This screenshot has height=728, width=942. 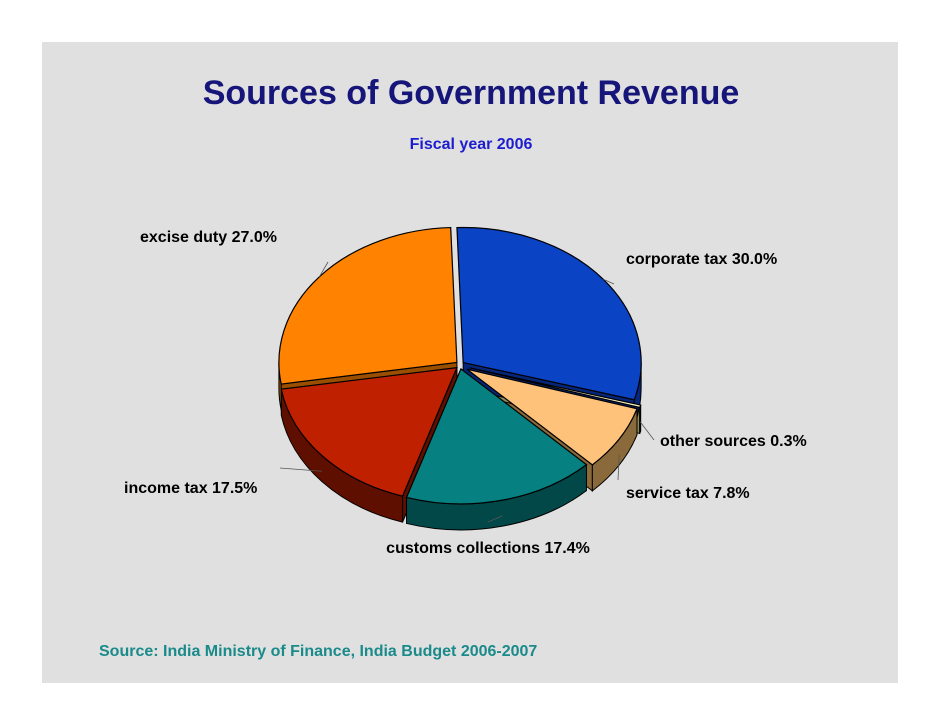 I want to click on leader-line-customs-collections, so click(x=495, y=519).